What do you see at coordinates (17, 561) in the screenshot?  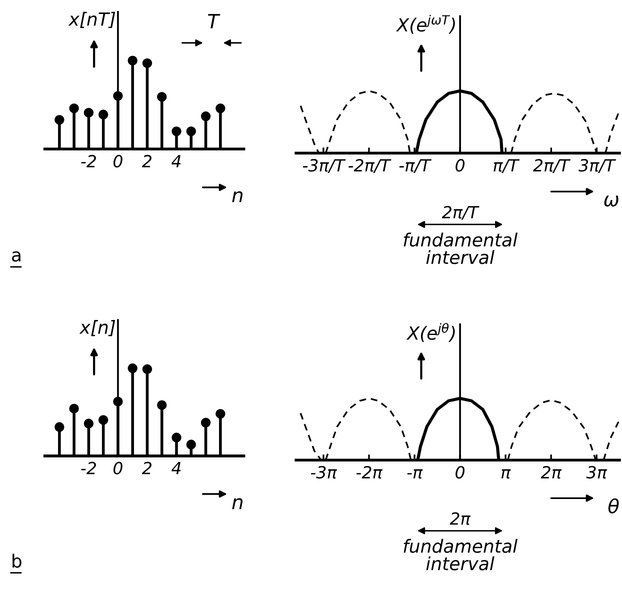 I see `text: b` at bounding box center [17, 561].